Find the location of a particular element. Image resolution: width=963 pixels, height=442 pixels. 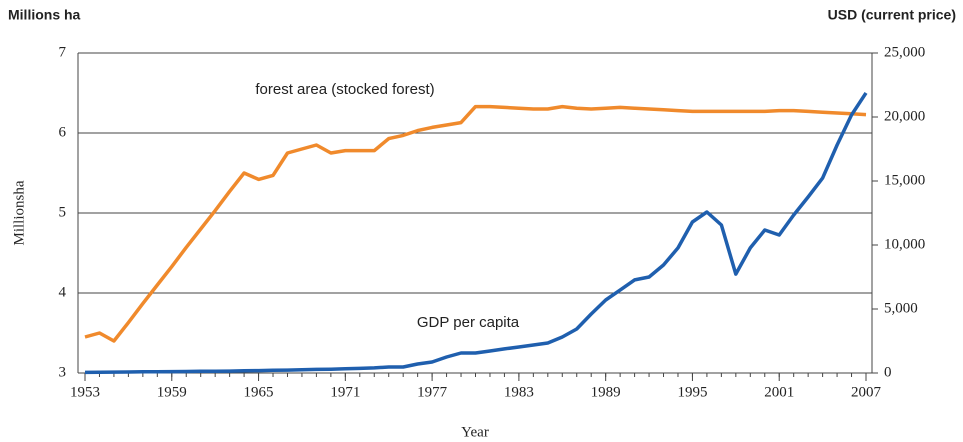

x-tick-label: 1983 is located at coordinates (519, 392).